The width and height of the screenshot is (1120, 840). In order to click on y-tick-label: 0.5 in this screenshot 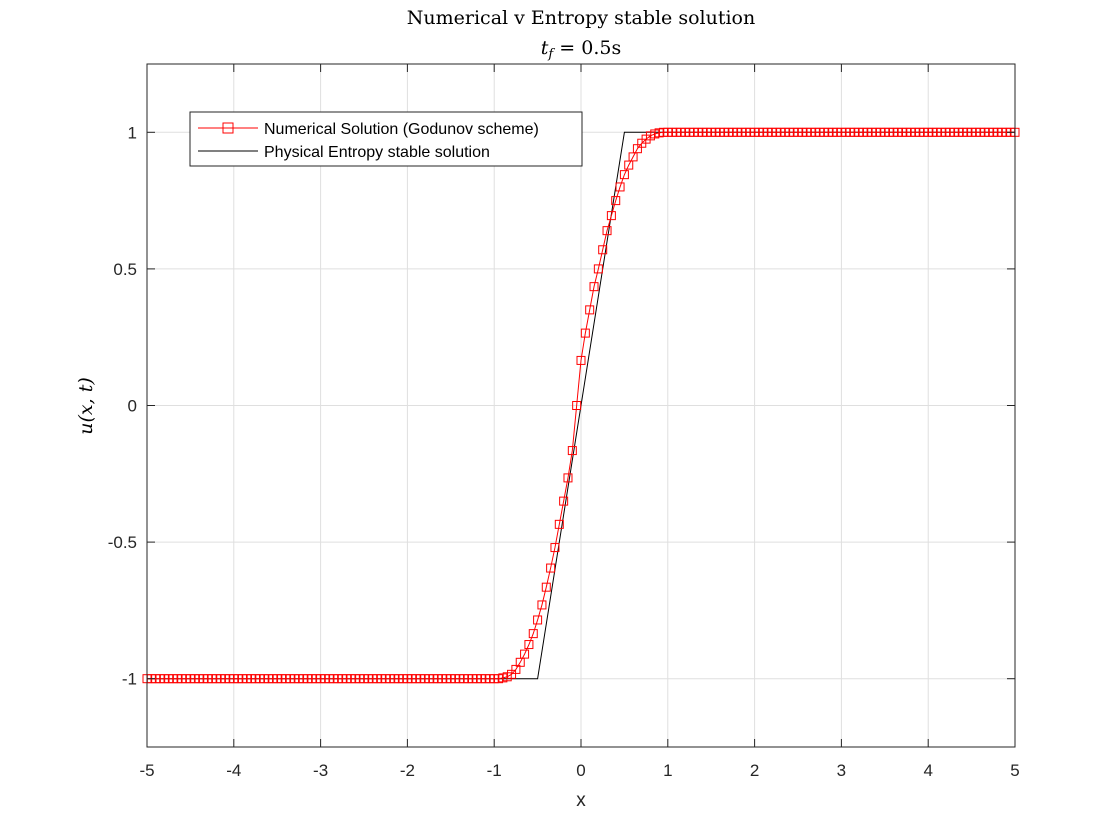, I will do `click(125, 269)`.